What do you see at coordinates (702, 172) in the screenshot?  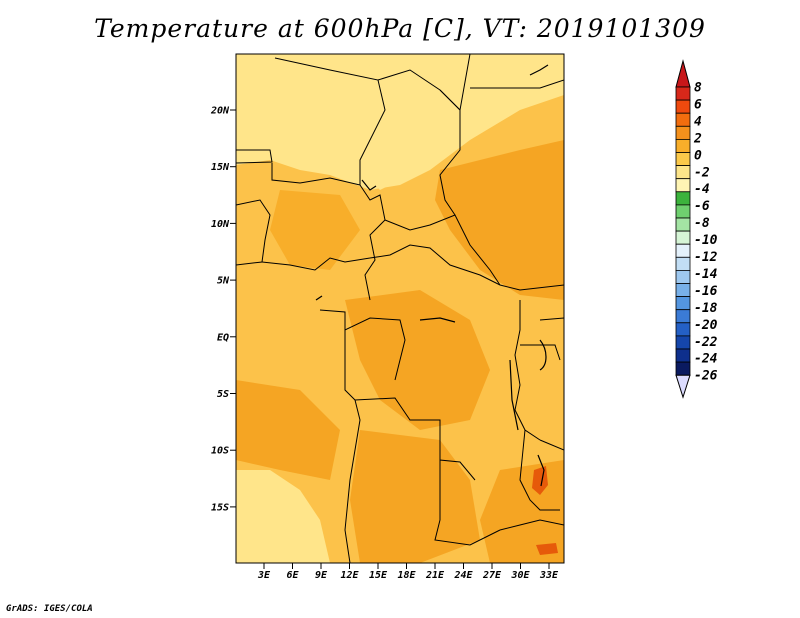 I see `colorbar-label: -2` at bounding box center [702, 172].